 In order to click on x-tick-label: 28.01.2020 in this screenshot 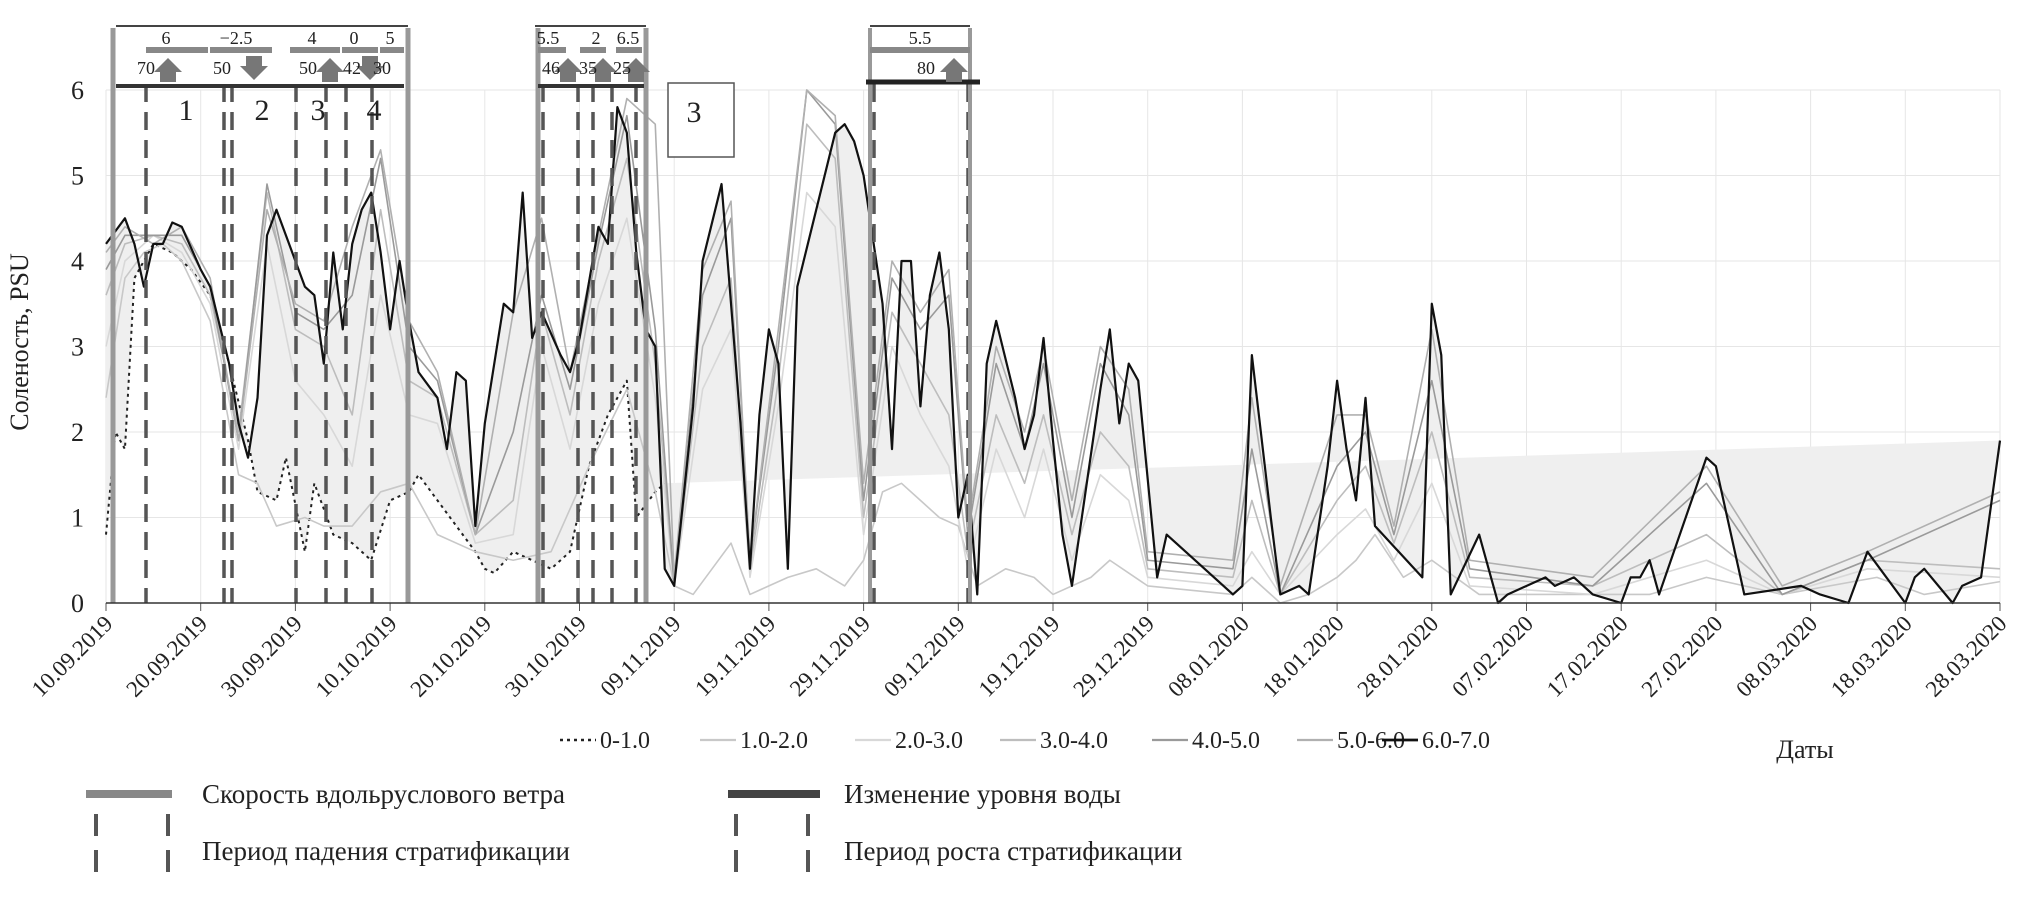, I will do `click(1397, 656)`.